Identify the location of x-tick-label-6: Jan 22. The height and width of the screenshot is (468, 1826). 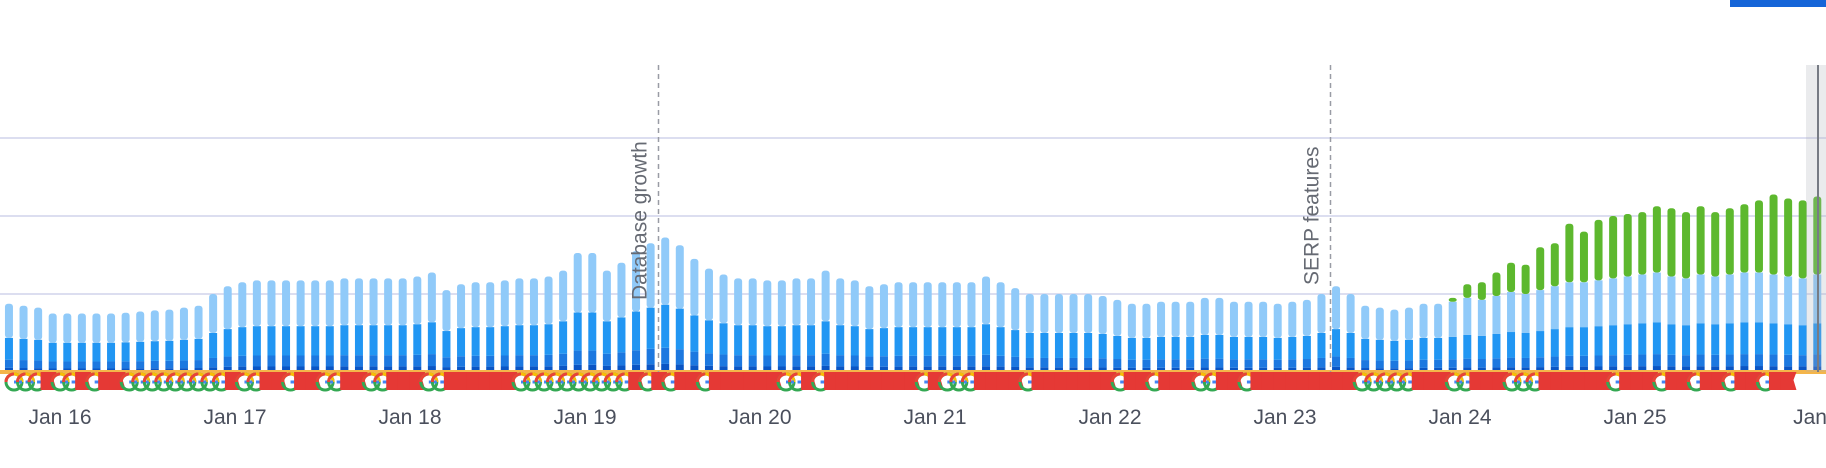
(1109, 417).